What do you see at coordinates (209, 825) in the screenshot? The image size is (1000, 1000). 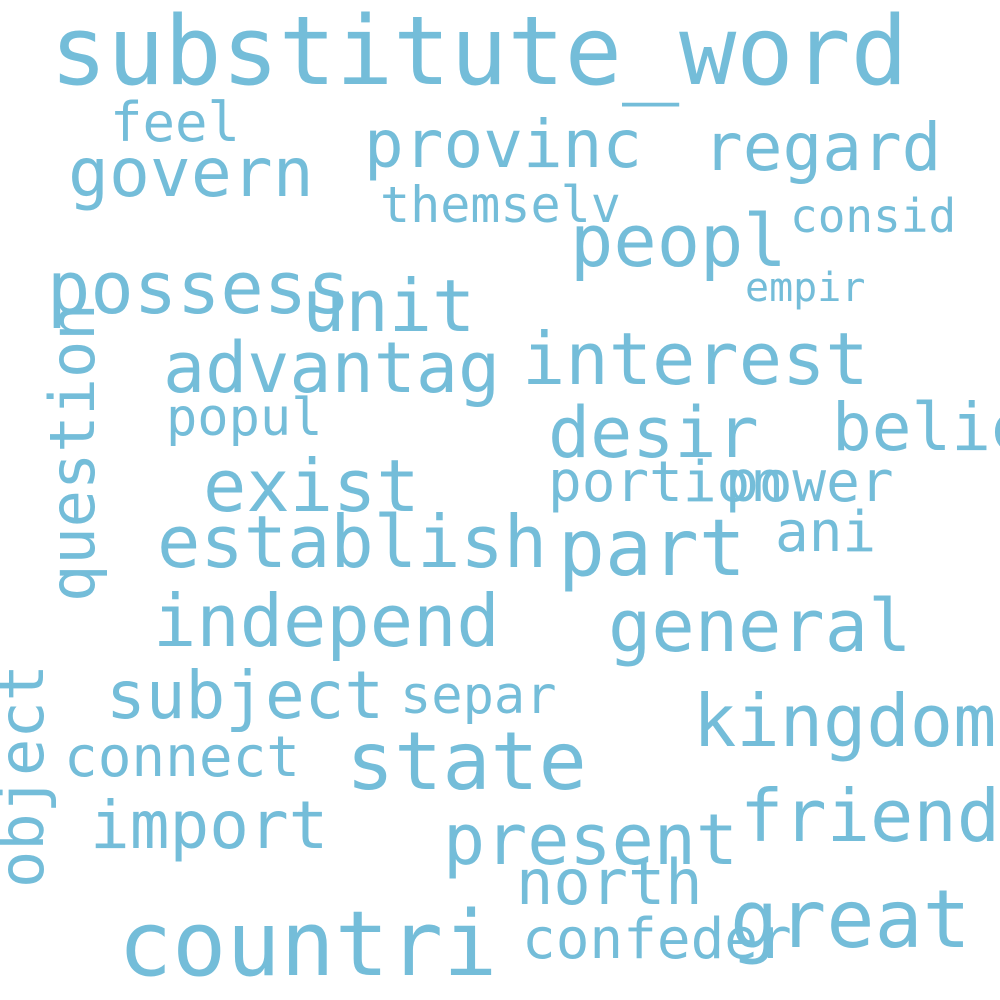 I see `word-subject: import` at bounding box center [209, 825].